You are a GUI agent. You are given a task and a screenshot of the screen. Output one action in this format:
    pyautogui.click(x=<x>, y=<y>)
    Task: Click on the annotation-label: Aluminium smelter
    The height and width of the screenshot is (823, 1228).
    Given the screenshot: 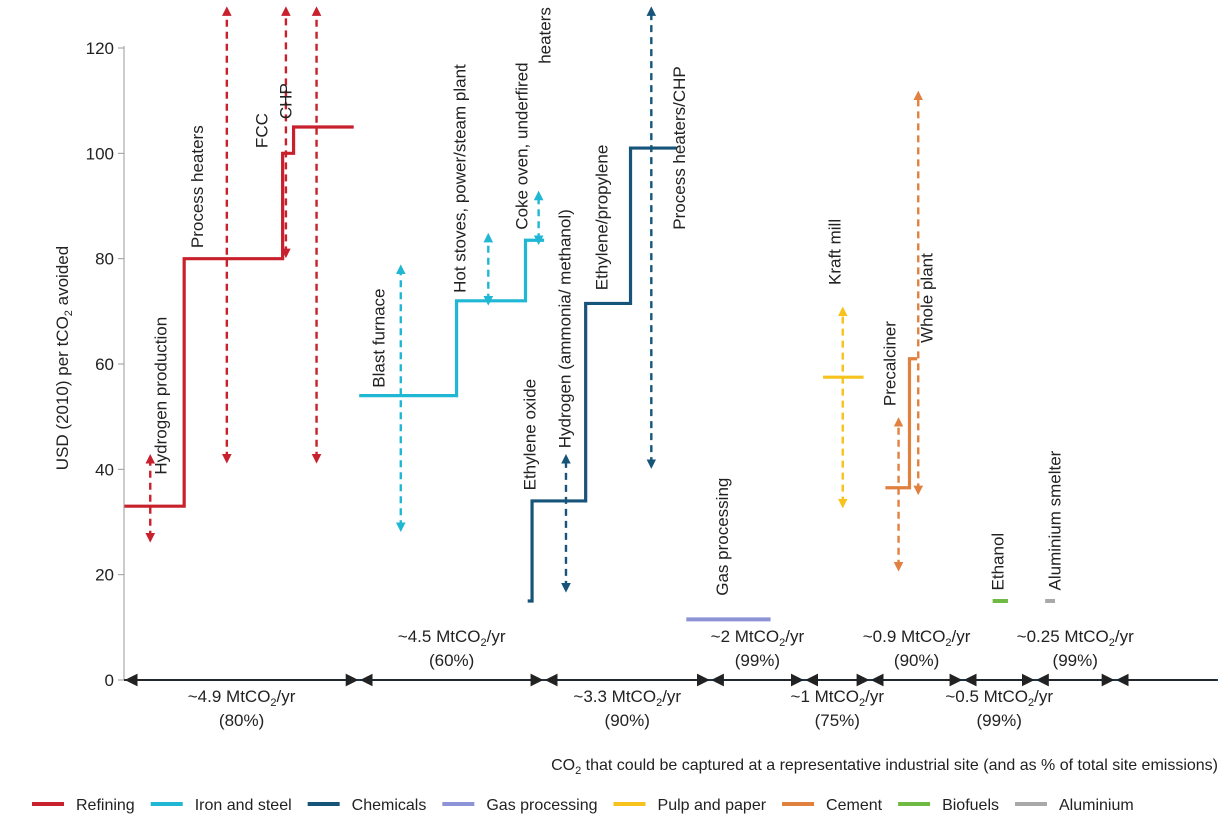 What is the action you would take?
    pyautogui.click(x=1054, y=520)
    